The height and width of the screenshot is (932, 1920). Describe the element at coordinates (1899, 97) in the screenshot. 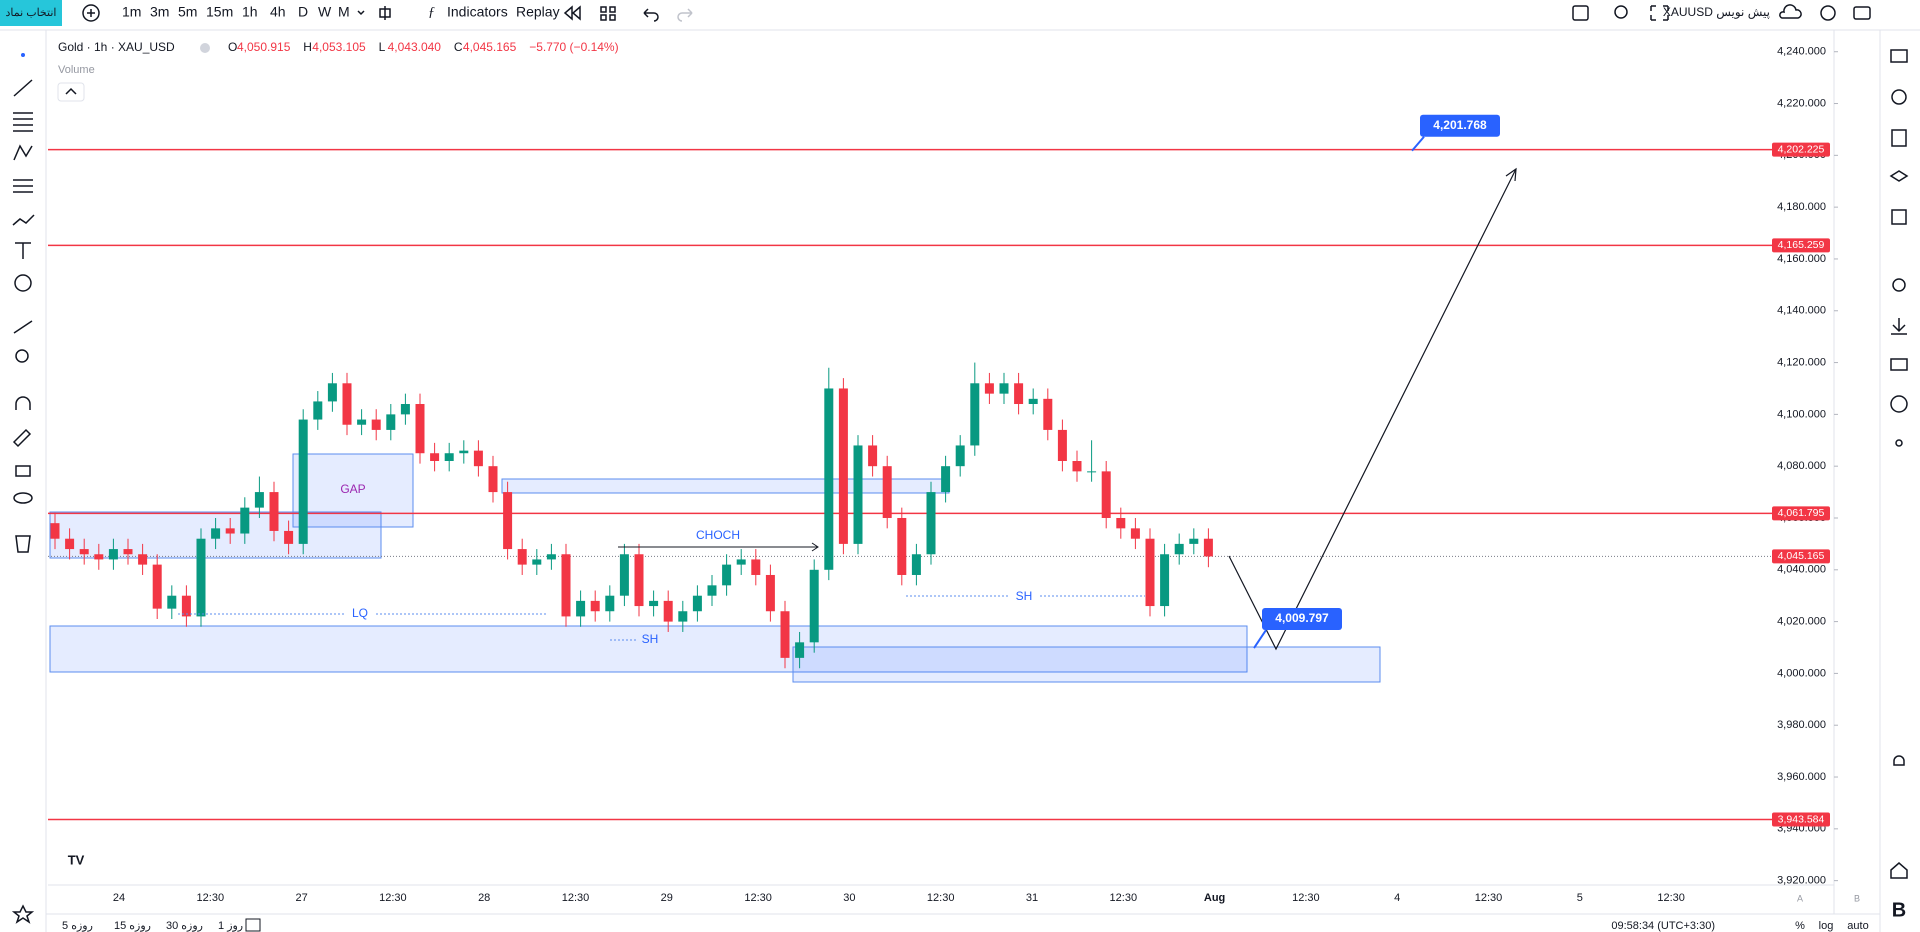

I see `alerts` at that location.